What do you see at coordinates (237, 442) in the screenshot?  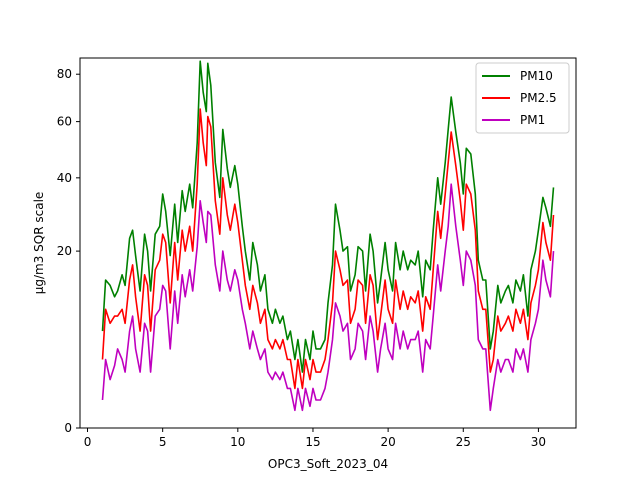 I see `x-tick-label: 10` at bounding box center [237, 442].